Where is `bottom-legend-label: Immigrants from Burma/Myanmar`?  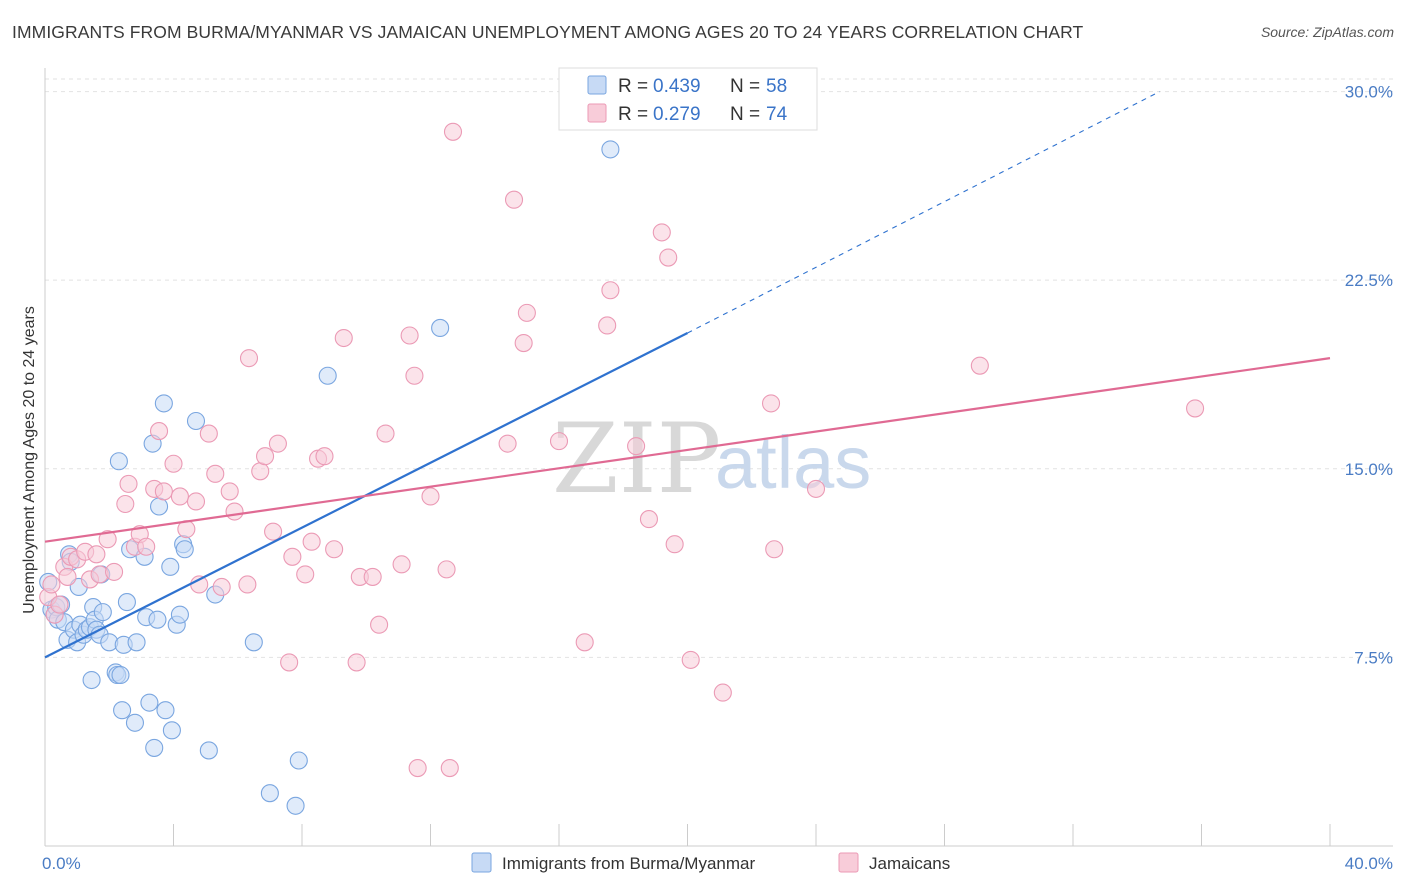
bottom-legend-label: Immigrants from Burma/Myanmar is located at coordinates (628, 863).